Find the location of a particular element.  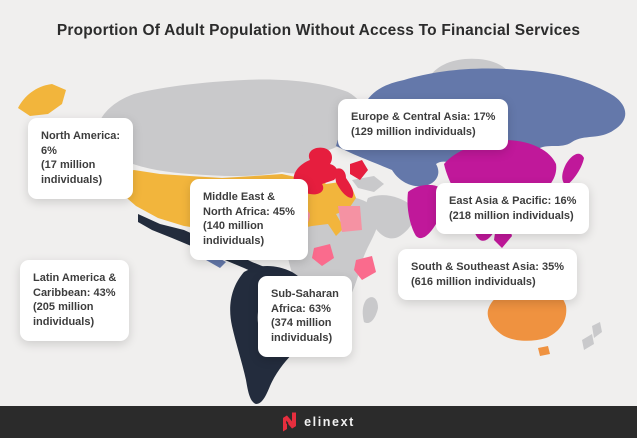

region-arabia is located at coordinates (390, 217).